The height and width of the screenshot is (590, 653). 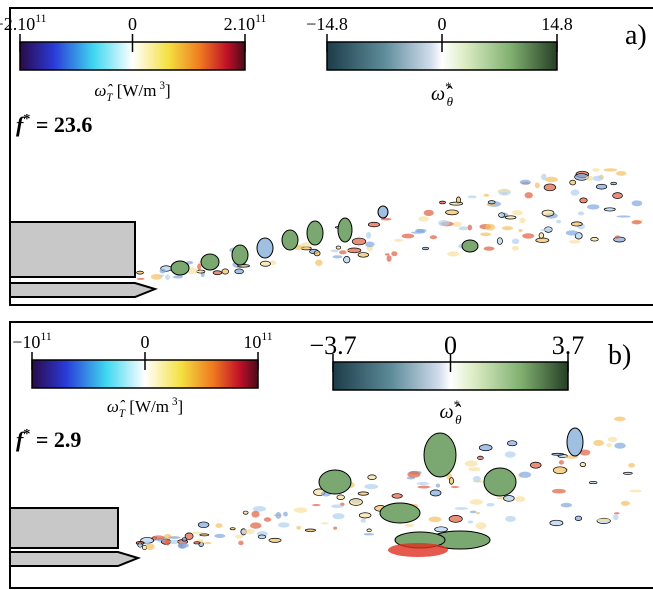 What do you see at coordinates (327, 24) in the screenshot?
I see `colorbar-tick-label: −14.8` at bounding box center [327, 24].